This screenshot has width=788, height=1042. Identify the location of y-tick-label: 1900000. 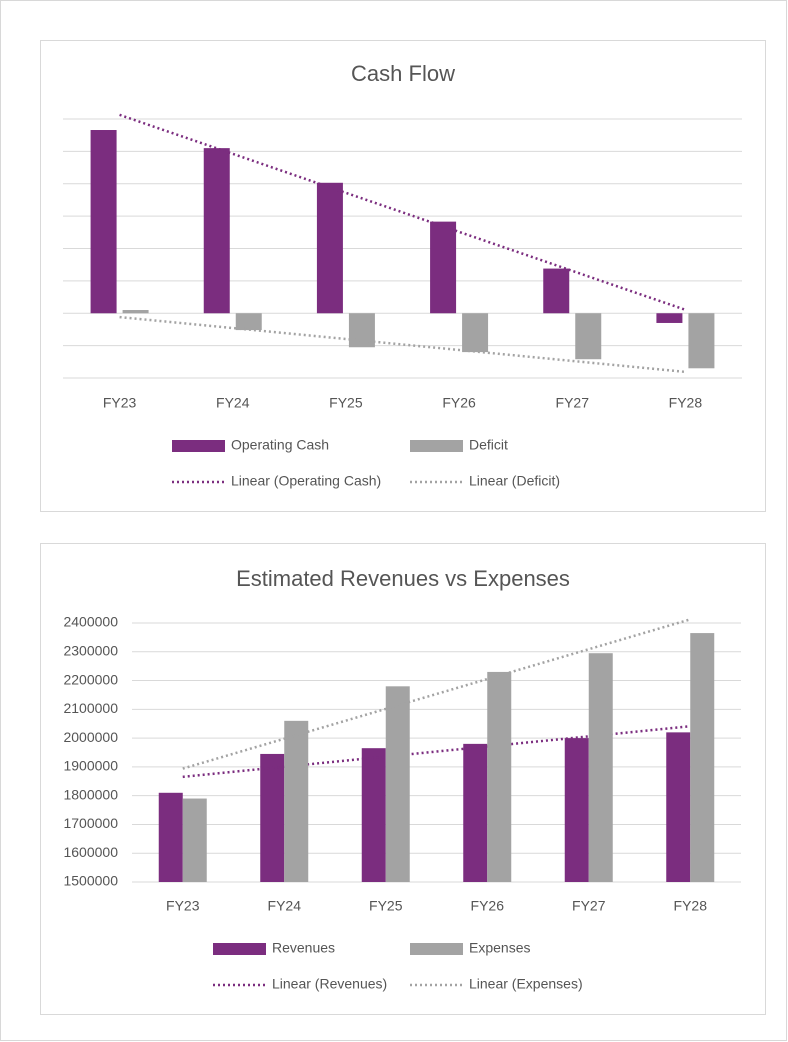
(90, 766).